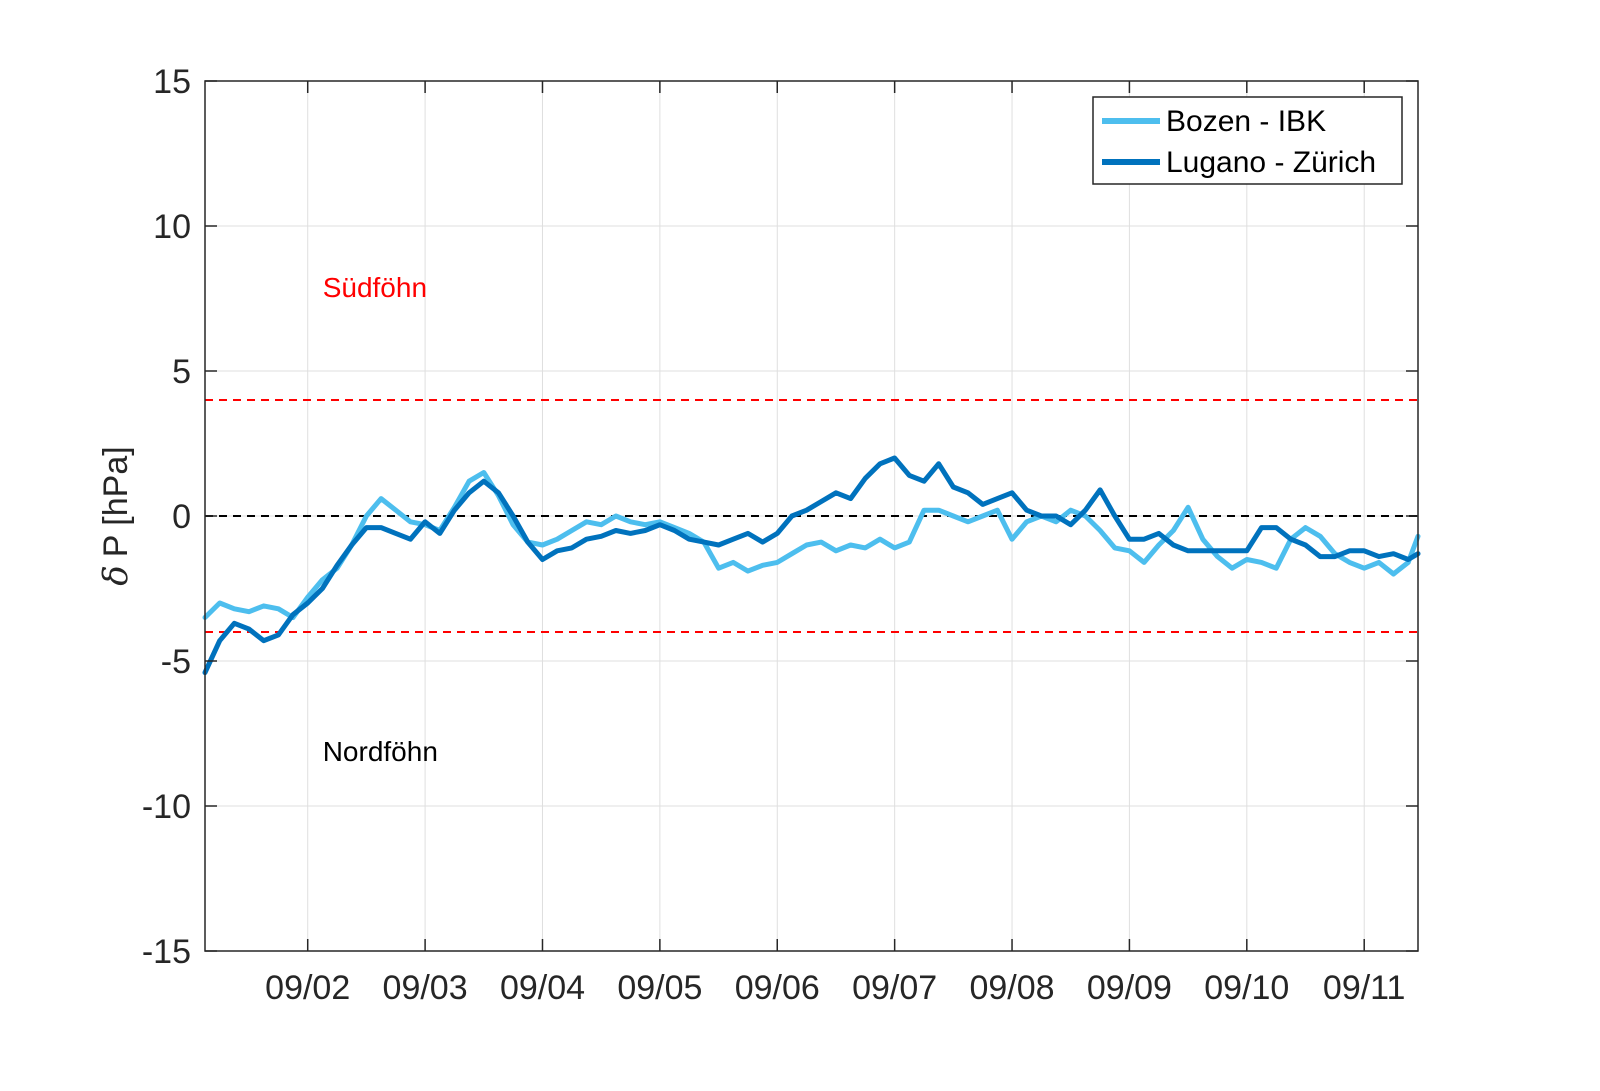 The height and width of the screenshot is (1091, 1600). What do you see at coordinates (172, 227) in the screenshot?
I see `y-tick-label: 10` at bounding box center [172, 227].